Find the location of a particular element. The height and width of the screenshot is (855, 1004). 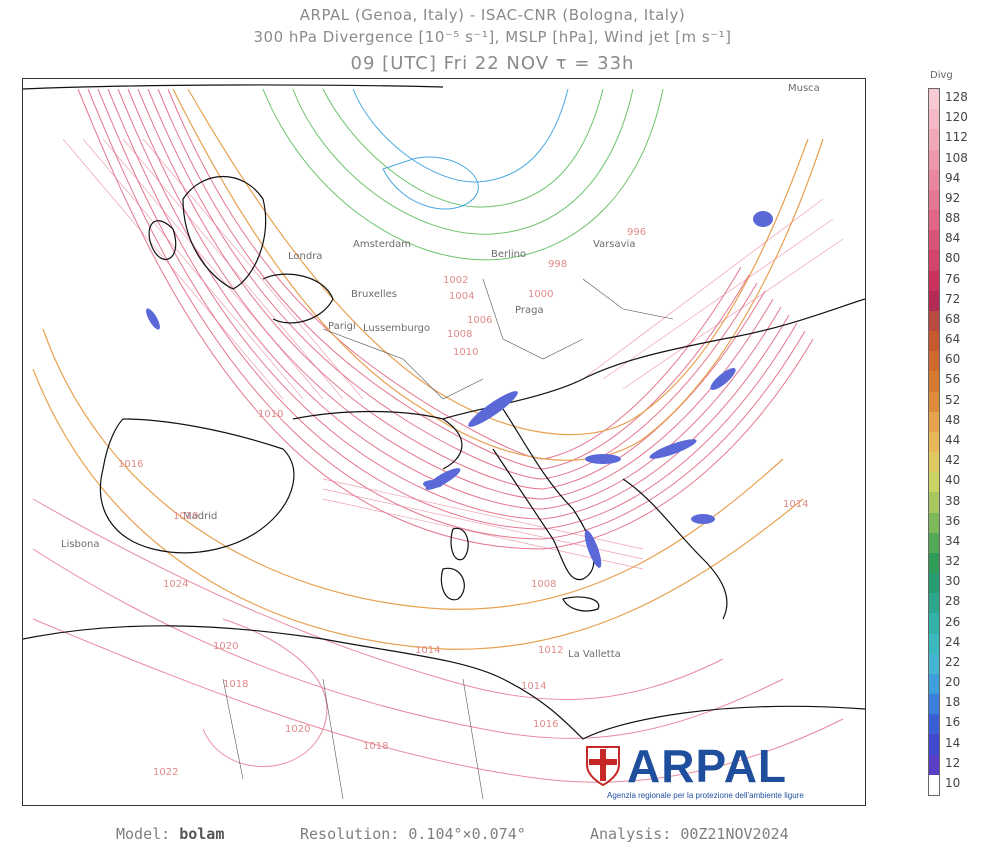

city-label: Lussemburgo is located at coordinates (397, 328).